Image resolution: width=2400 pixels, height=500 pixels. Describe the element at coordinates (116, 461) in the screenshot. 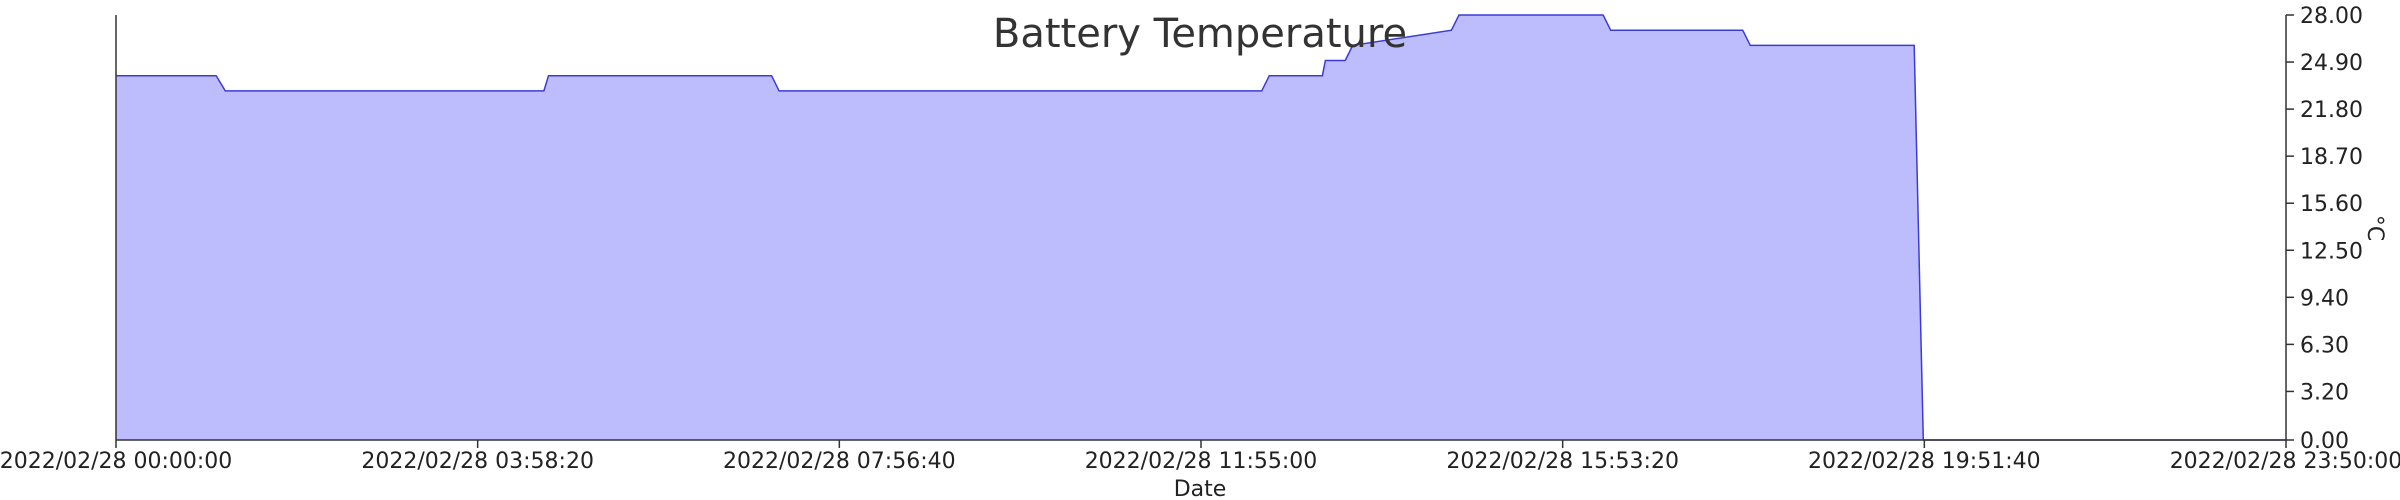

I see `x-tick-label: 2022/02/28 00:00:00` at that location.